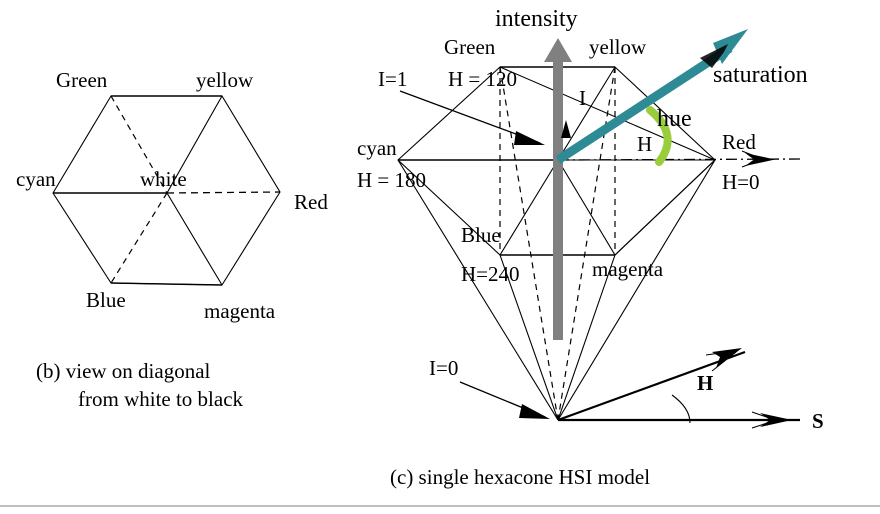 Image resolution: width=880 pixels, height=514 pixels. Describe the element at coordinates (470, 47) in the screenshot. I see `hexacone-label-green: Green` at that location.